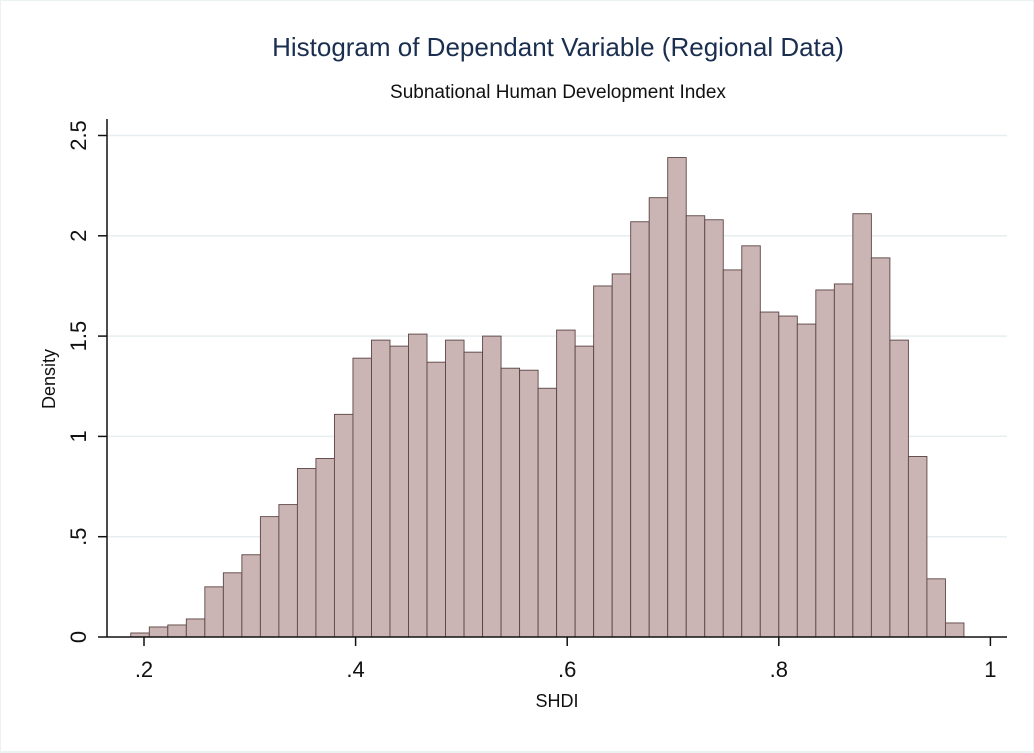 This screenshot has height=753, width=1034. What do you see at coordinates (78, 236) in the screenshot?
I see `y-tick-label: 2` at bounding box center [78, 236].